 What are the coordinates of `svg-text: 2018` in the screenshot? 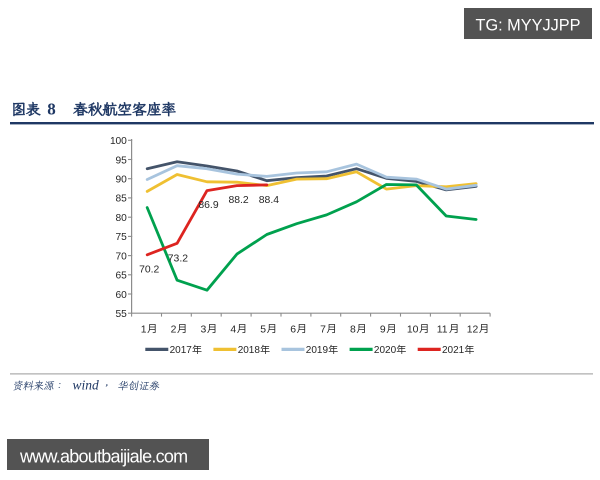 It's located at (249, 350).